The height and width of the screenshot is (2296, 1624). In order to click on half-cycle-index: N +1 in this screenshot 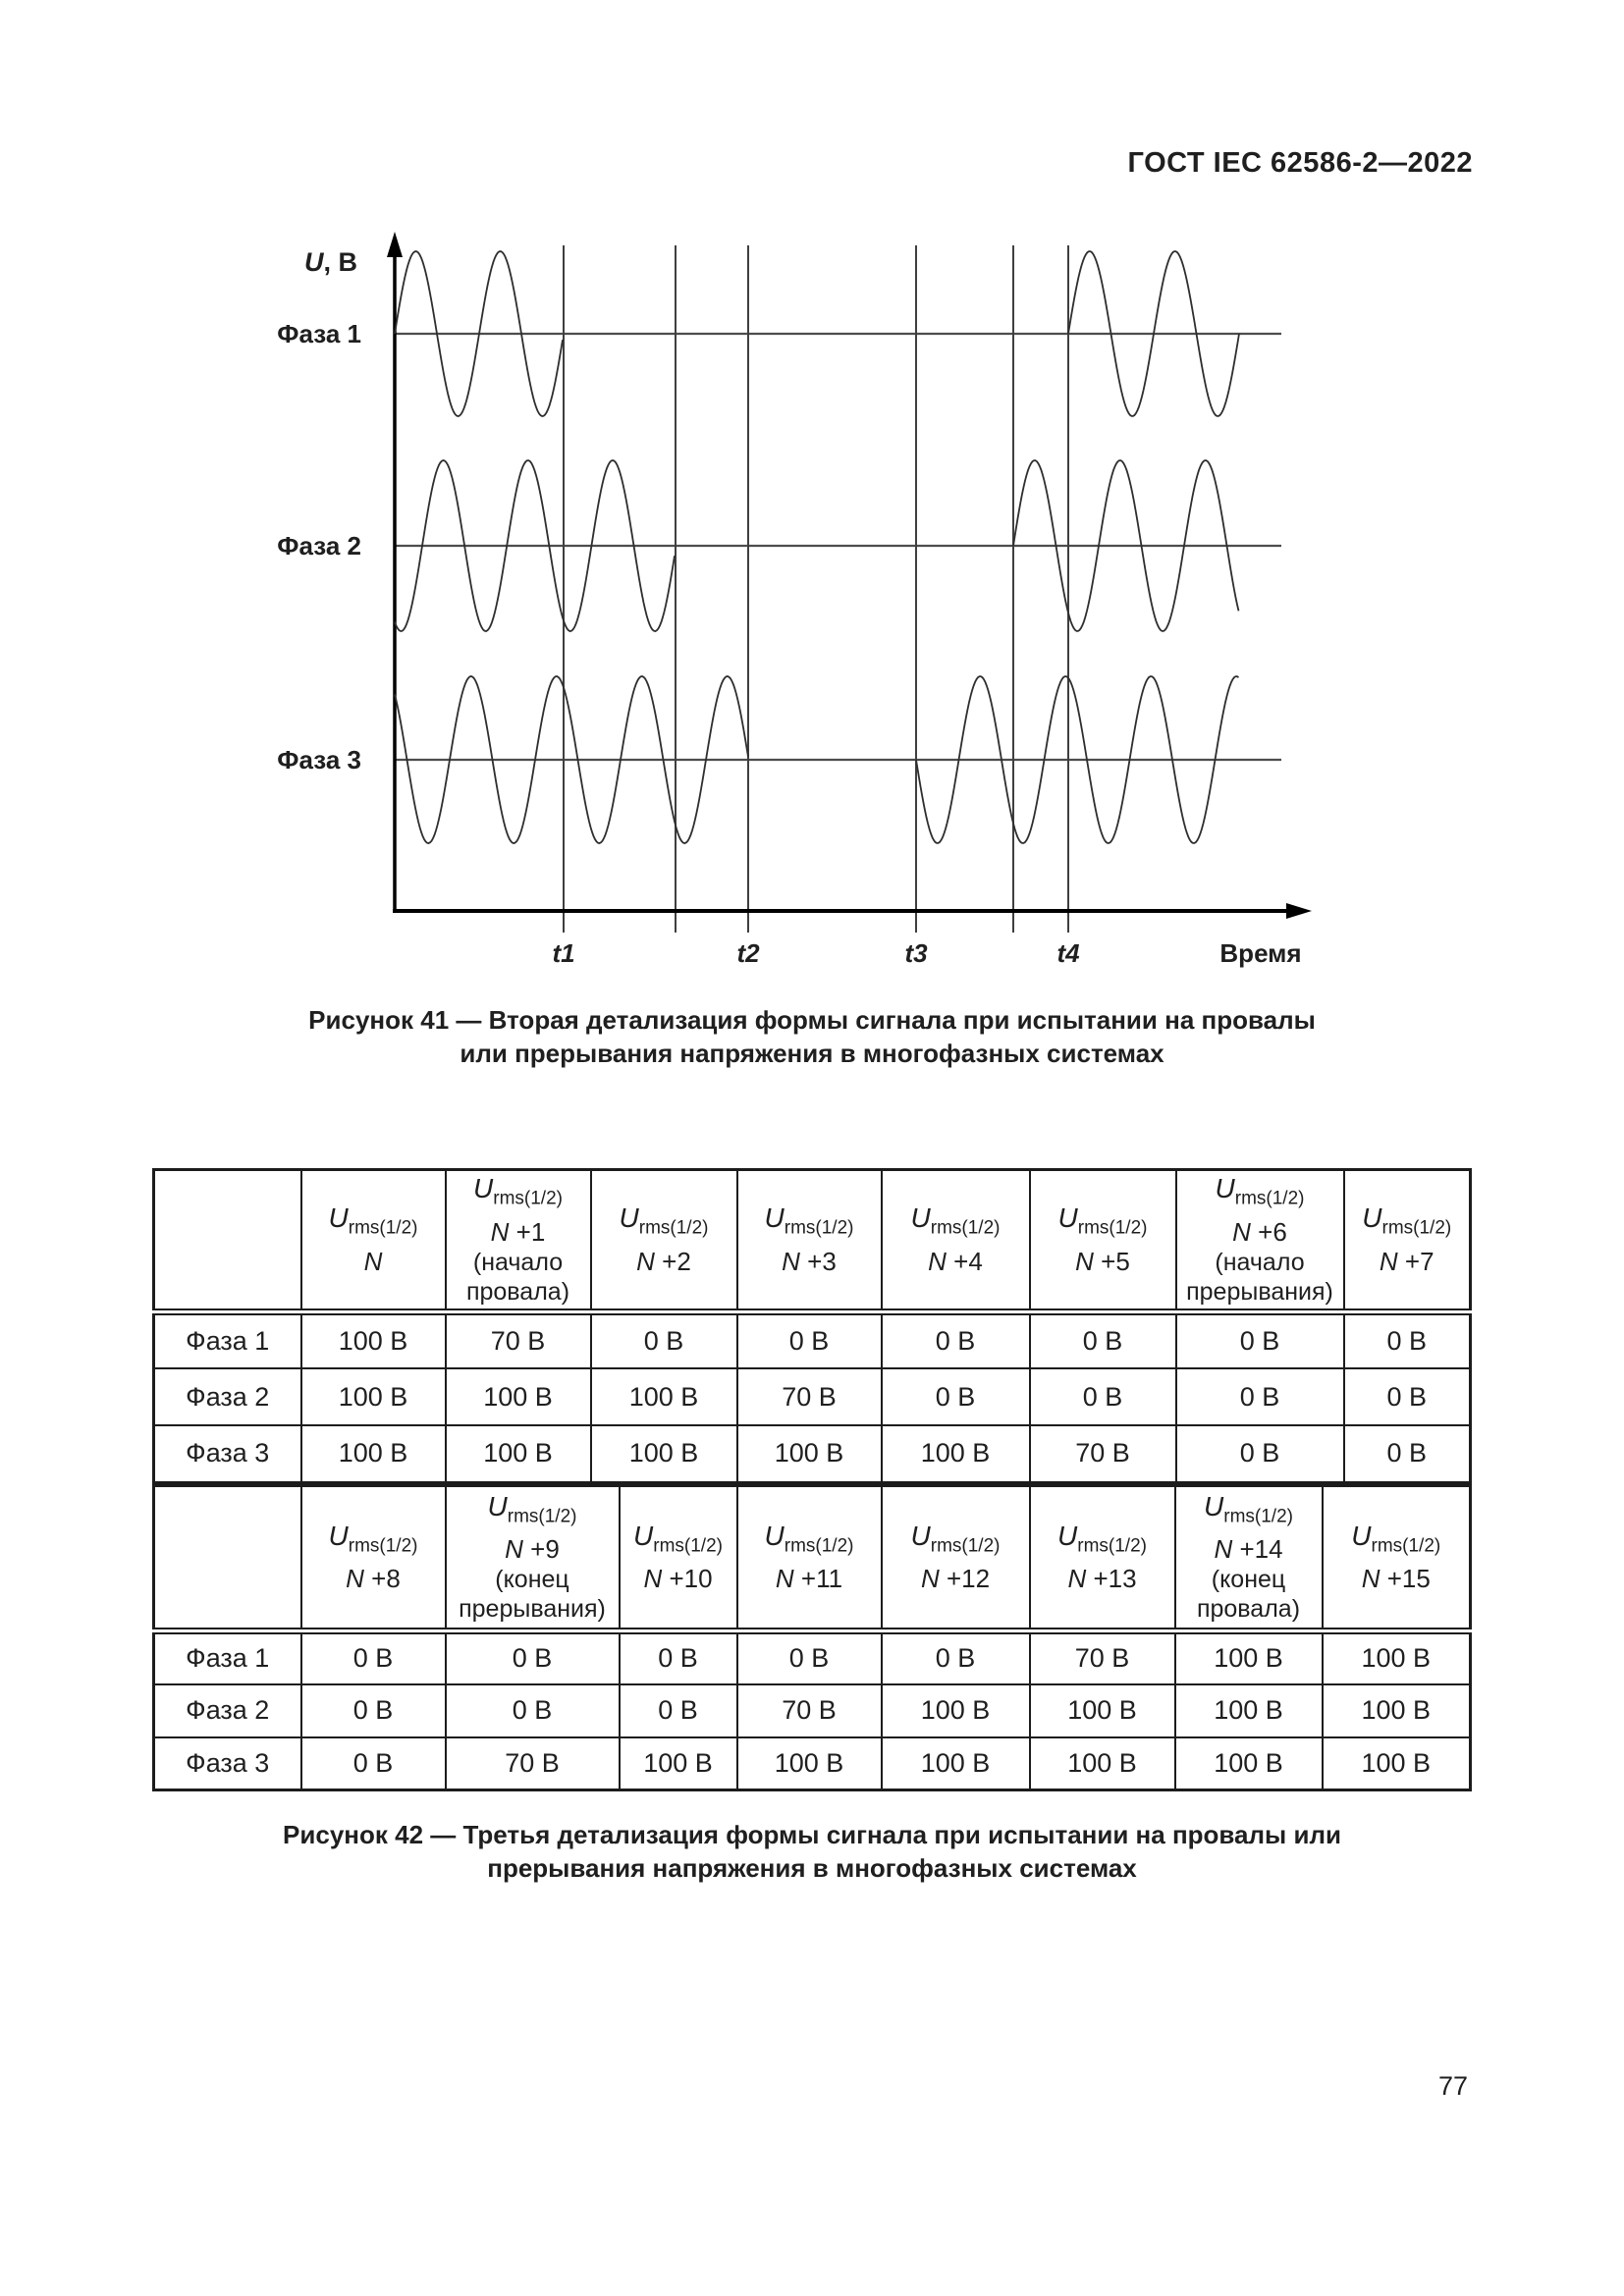, I will do `click(518, 1231)`.